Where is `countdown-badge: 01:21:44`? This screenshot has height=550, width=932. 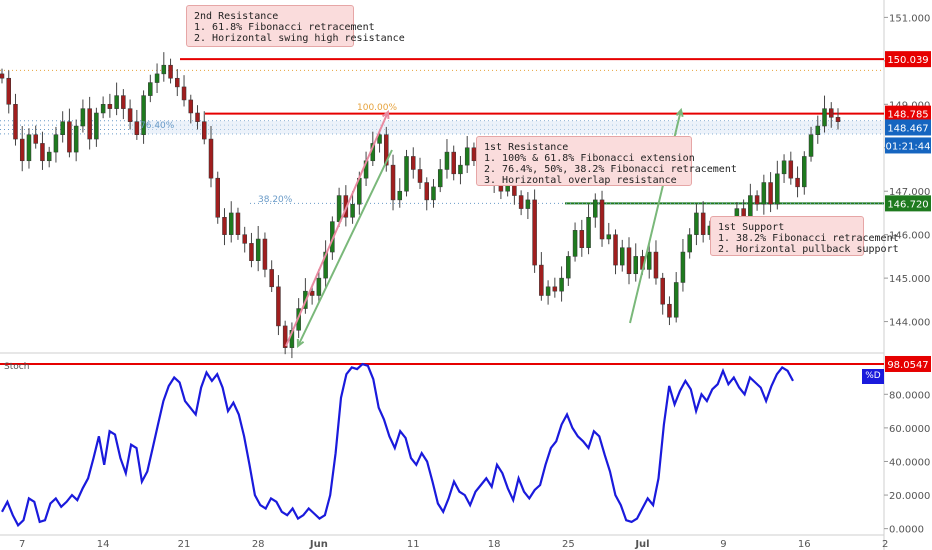
countdown-badge: 01:21:44 is located at coordinates (908, 145).